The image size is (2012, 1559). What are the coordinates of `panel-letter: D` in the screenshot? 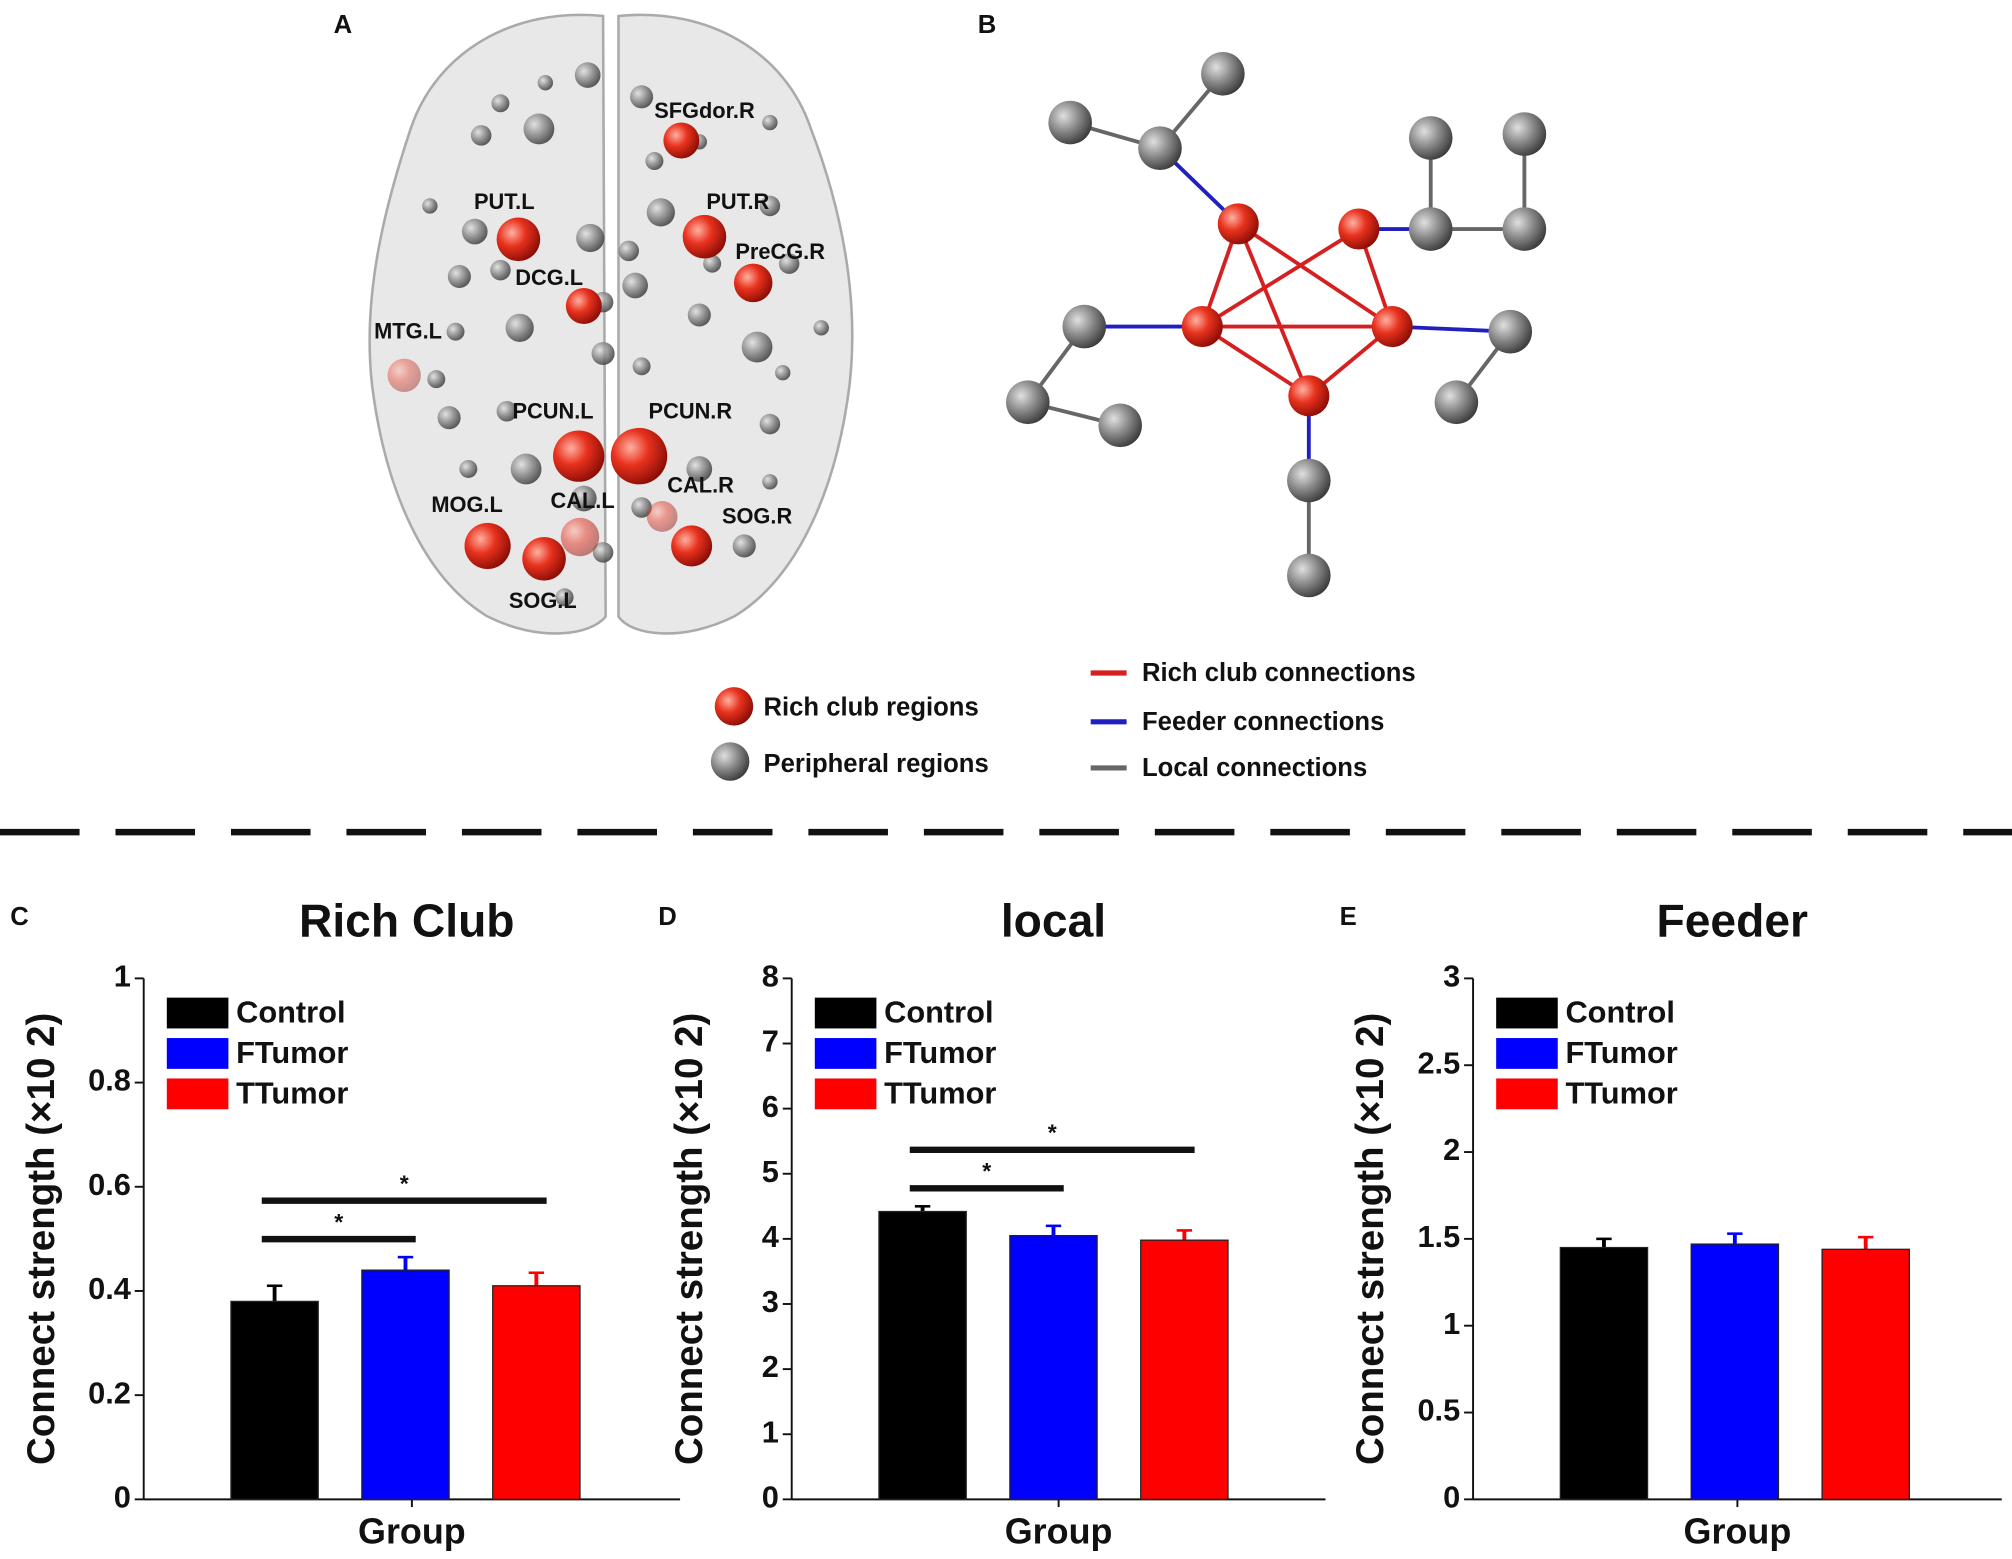 It's located at (667, 917).